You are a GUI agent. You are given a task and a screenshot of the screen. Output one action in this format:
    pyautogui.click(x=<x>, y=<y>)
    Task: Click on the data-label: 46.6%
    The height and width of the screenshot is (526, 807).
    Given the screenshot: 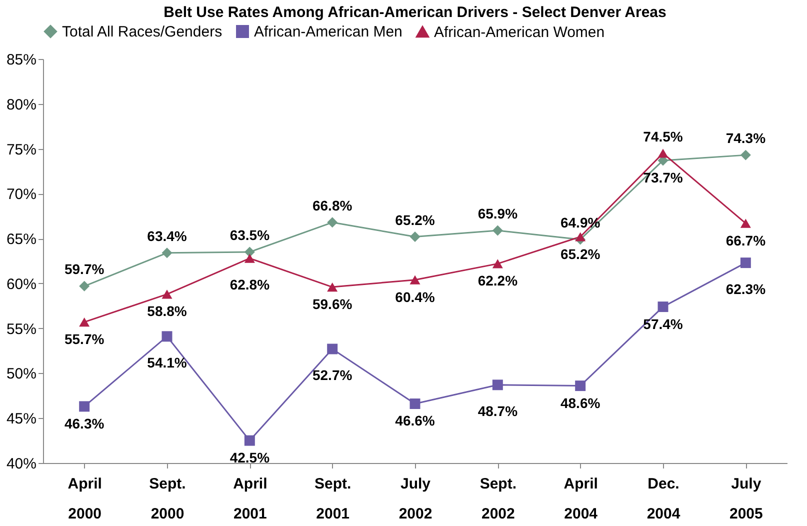 What is the action you would take?
    pyautogui.click(x=415, y=420)
    